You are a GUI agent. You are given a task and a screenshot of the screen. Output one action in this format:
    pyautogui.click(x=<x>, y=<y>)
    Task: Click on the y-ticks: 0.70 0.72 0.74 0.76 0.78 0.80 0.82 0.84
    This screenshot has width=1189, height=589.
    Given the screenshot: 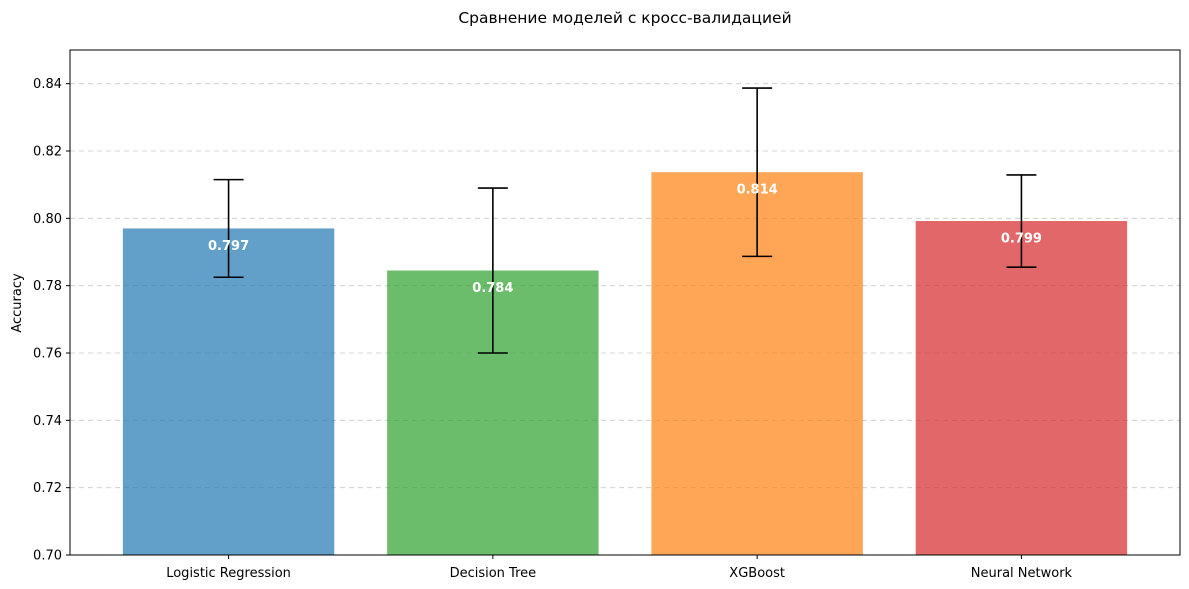 What is the action you would take?
    pyautogui.click(x=51, y=320)
    